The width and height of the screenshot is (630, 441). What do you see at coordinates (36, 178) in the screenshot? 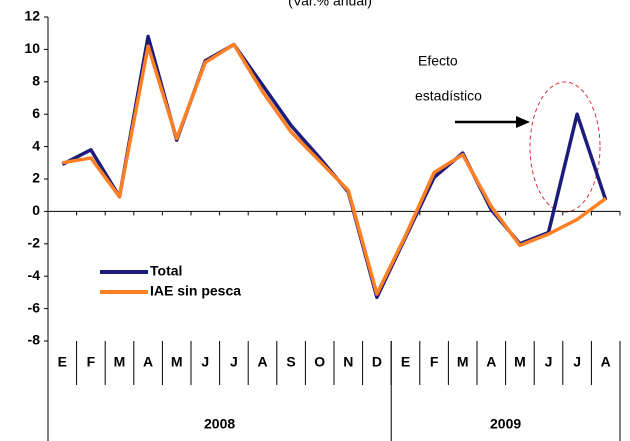
I see `y-tick-label: 2` at bounding box center [36, 178].